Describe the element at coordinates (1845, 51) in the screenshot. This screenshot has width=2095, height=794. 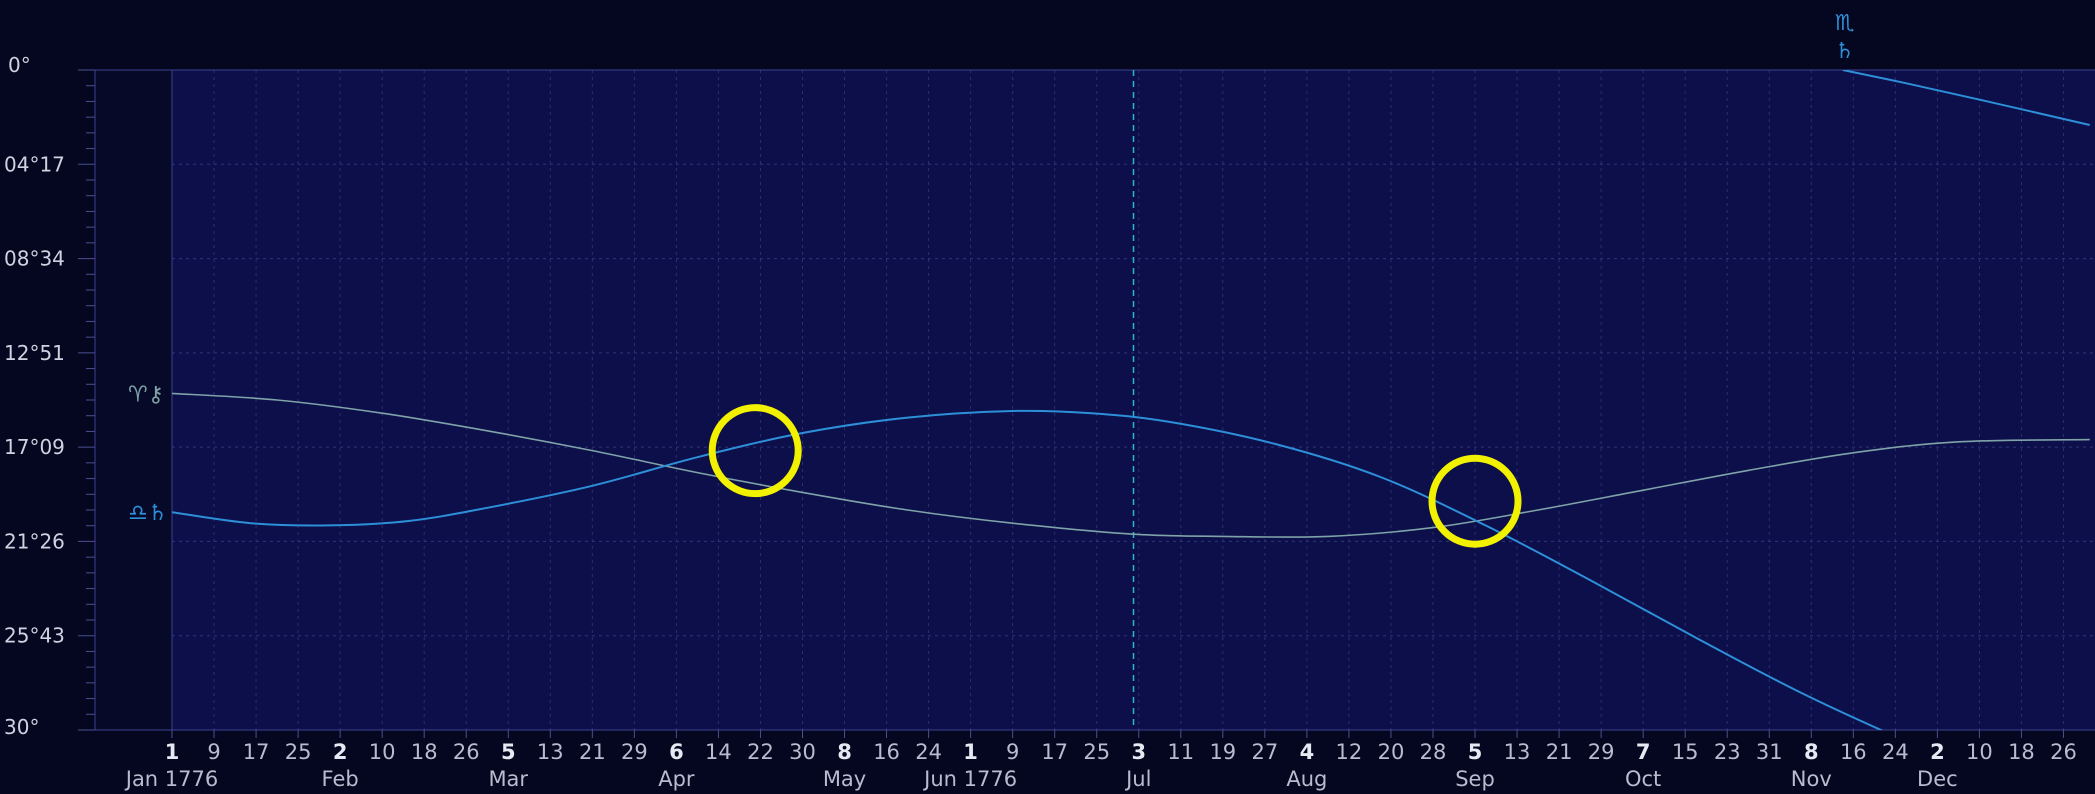
I see `series-glyph-label: ♄` at that location.